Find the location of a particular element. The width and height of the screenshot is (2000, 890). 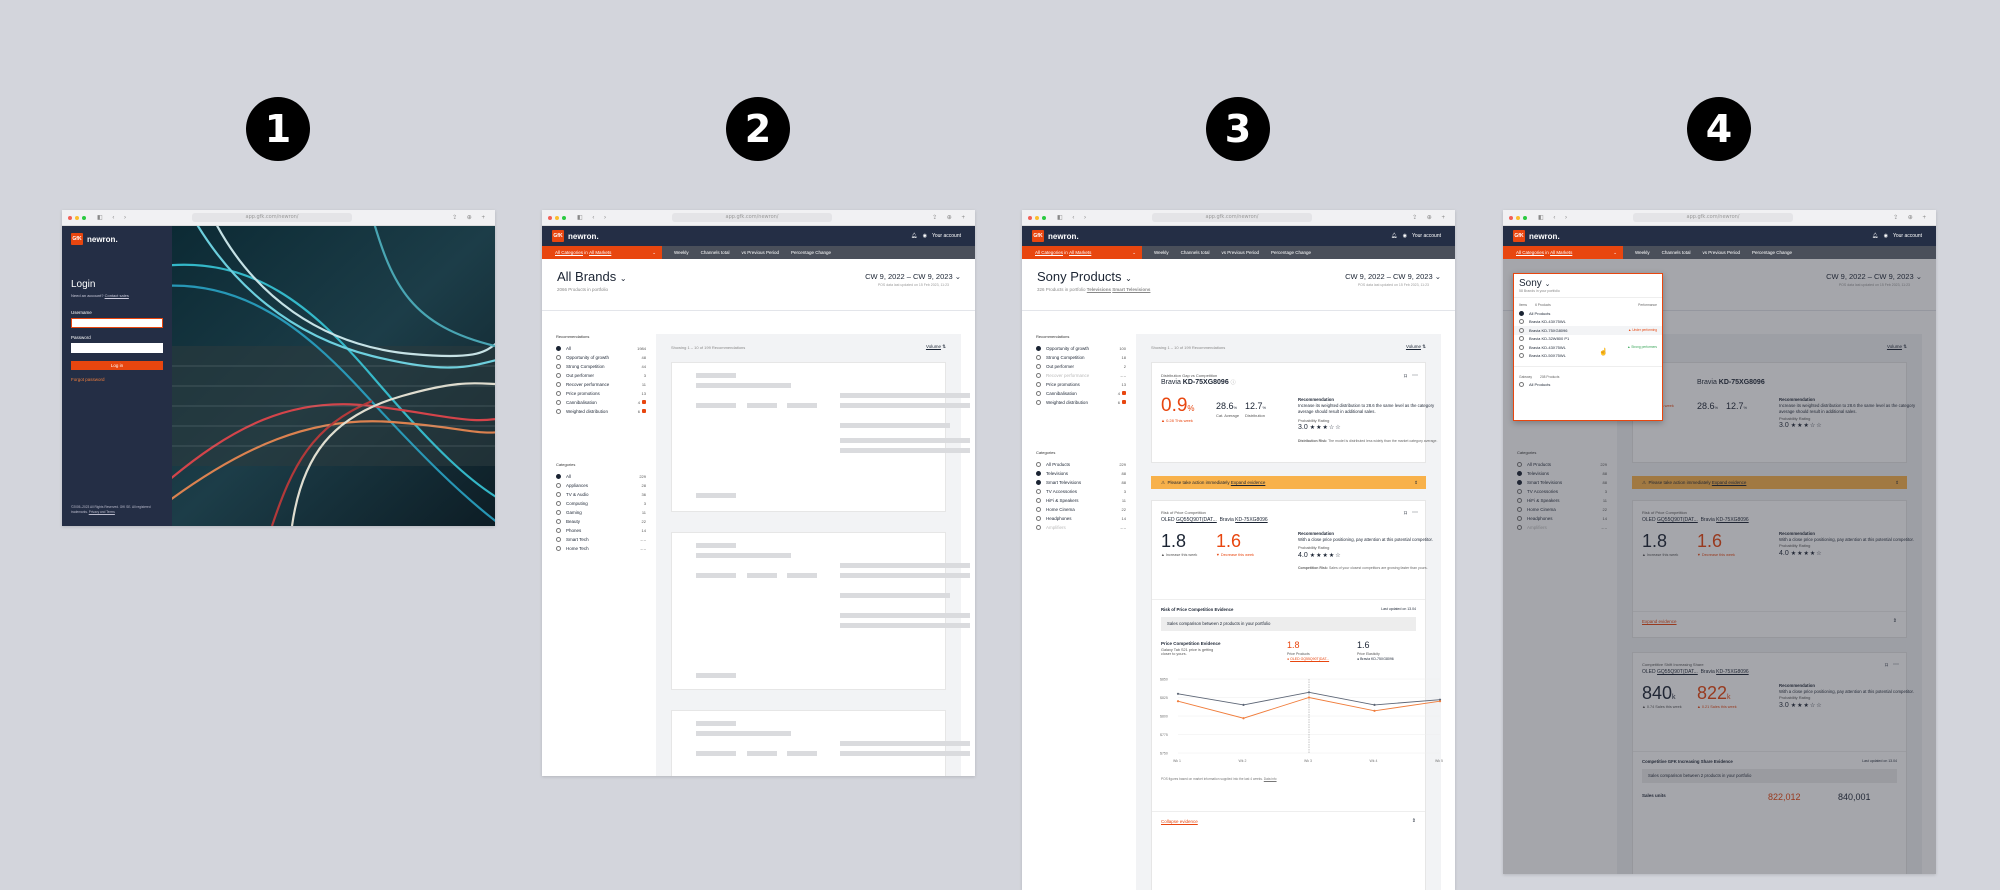

filter-option: Televisions 88 is located at coordinates (1562, 473).